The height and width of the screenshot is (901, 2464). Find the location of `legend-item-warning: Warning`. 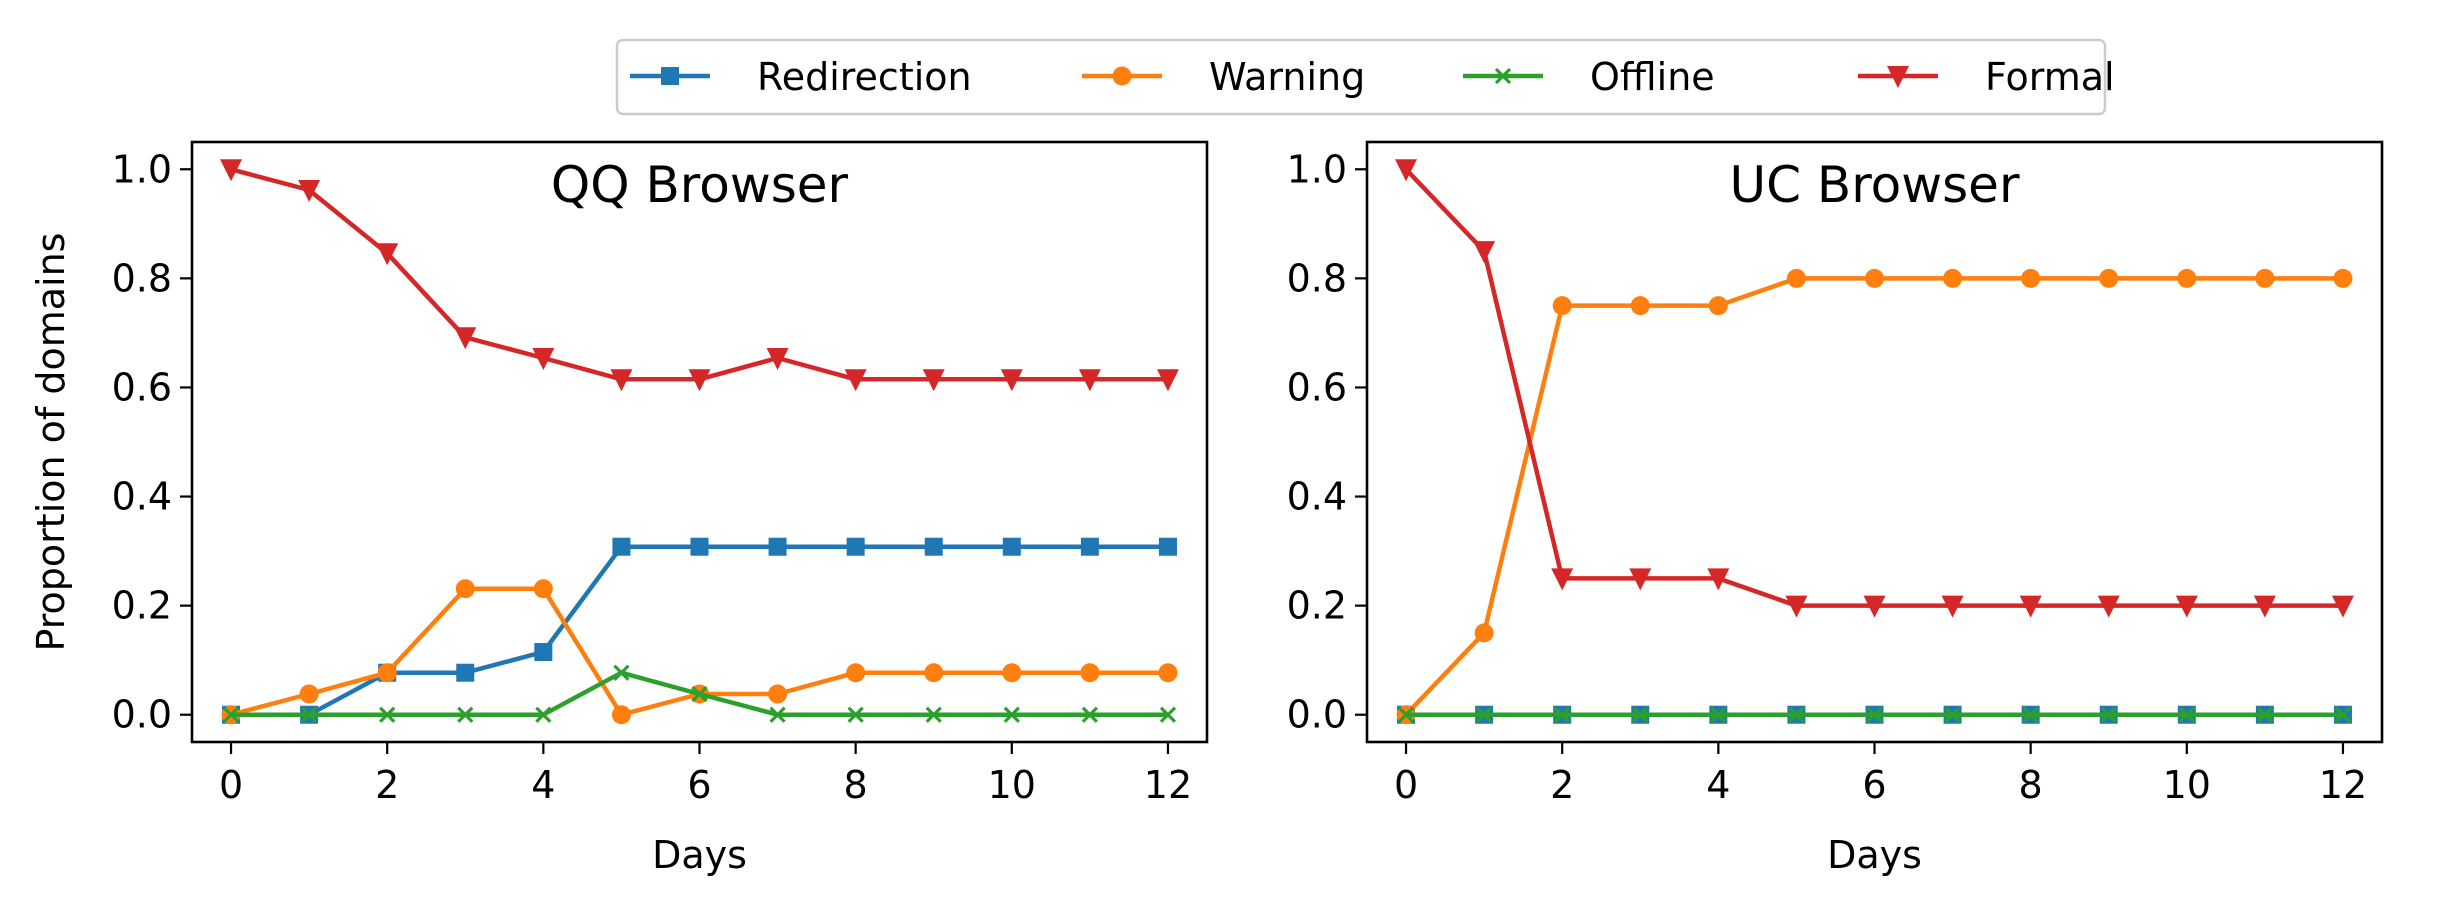

legend-item-warning: Warning is located at coordinates (1223, 77).